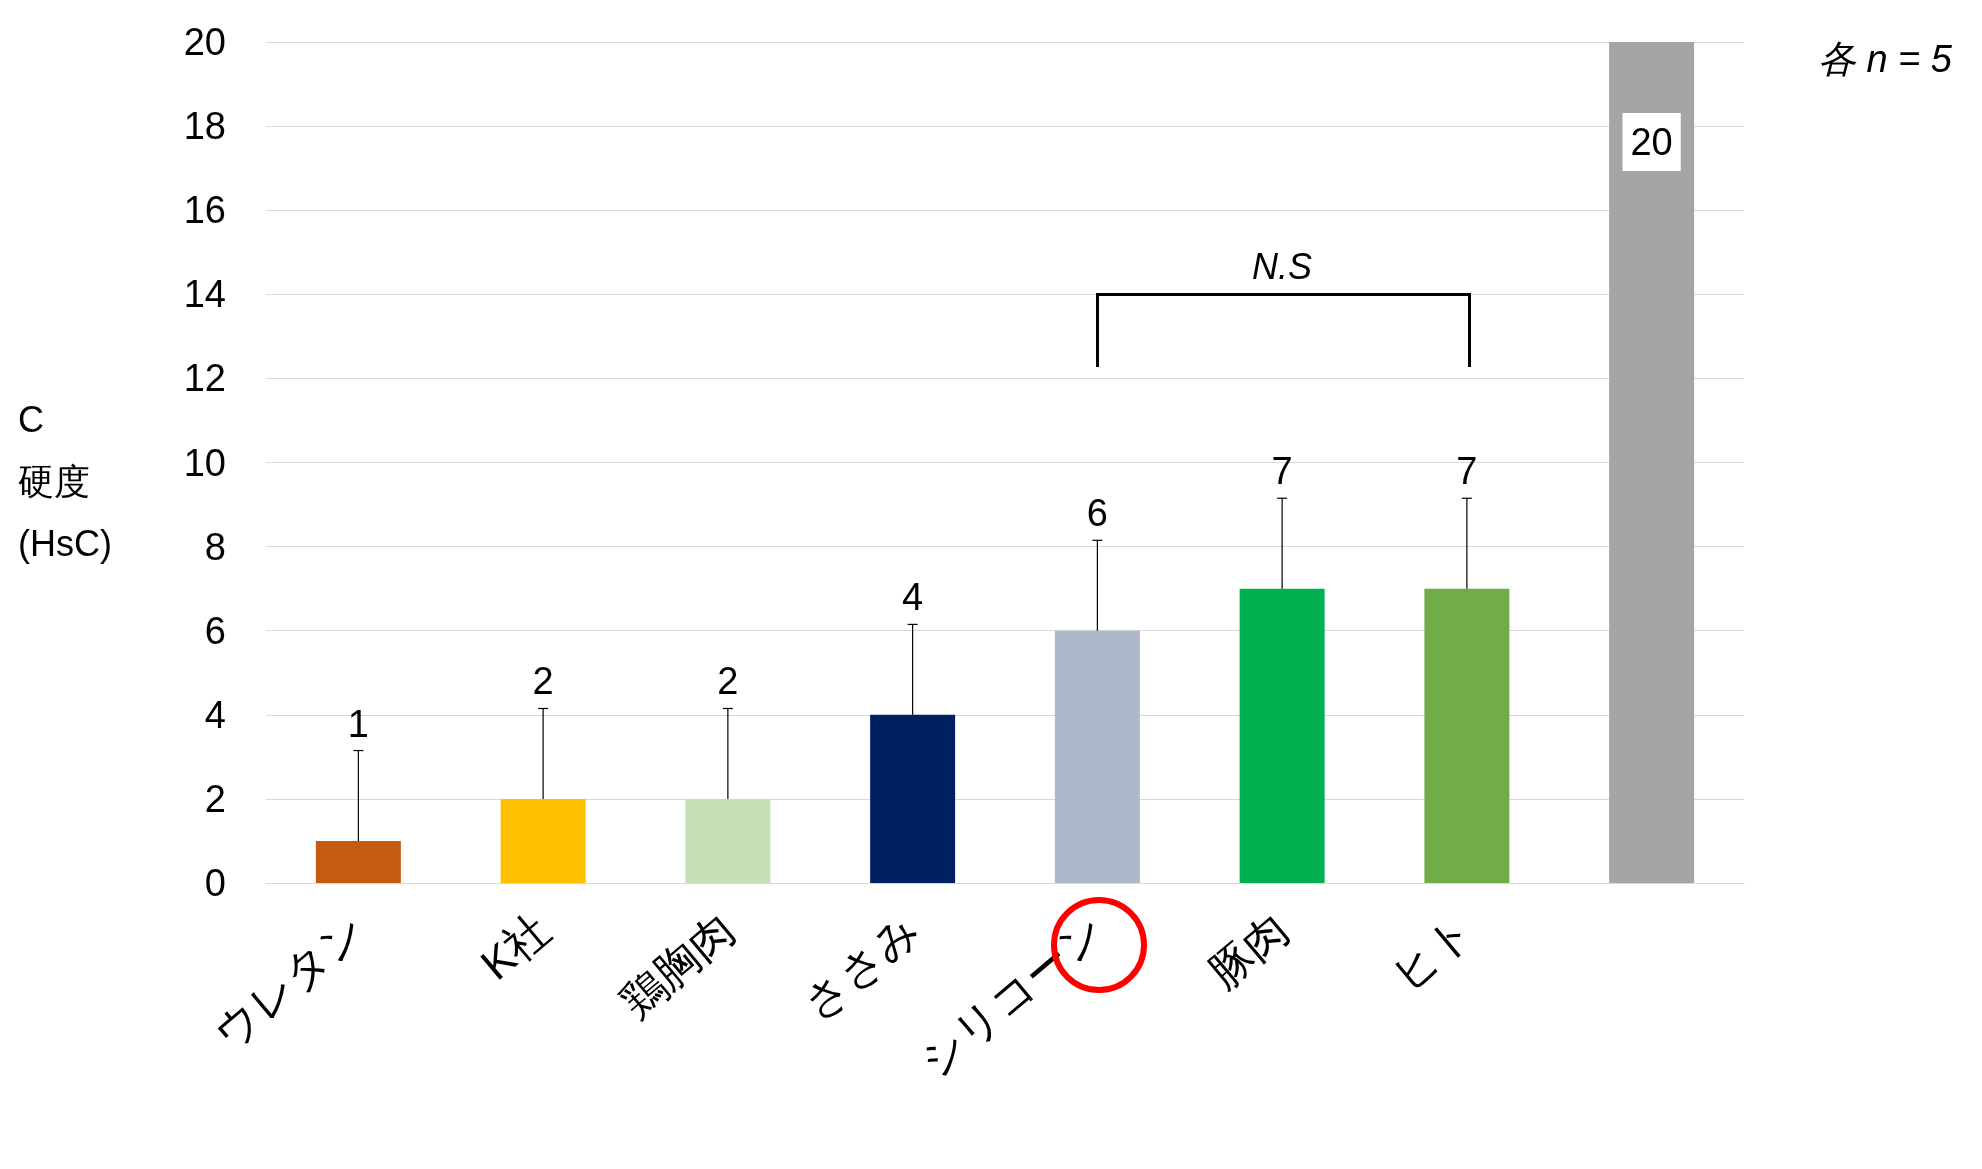 Image resolution: width=1982 pixels, height=1169 pixels. Describe the element at coordinates (515, 946) in the screenshot. I see `x-tick-label: K社` at that location.